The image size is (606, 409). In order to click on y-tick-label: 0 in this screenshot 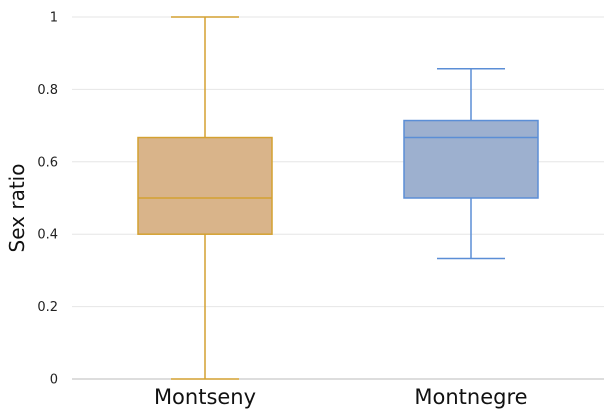, I will do `click(54, 380)`.